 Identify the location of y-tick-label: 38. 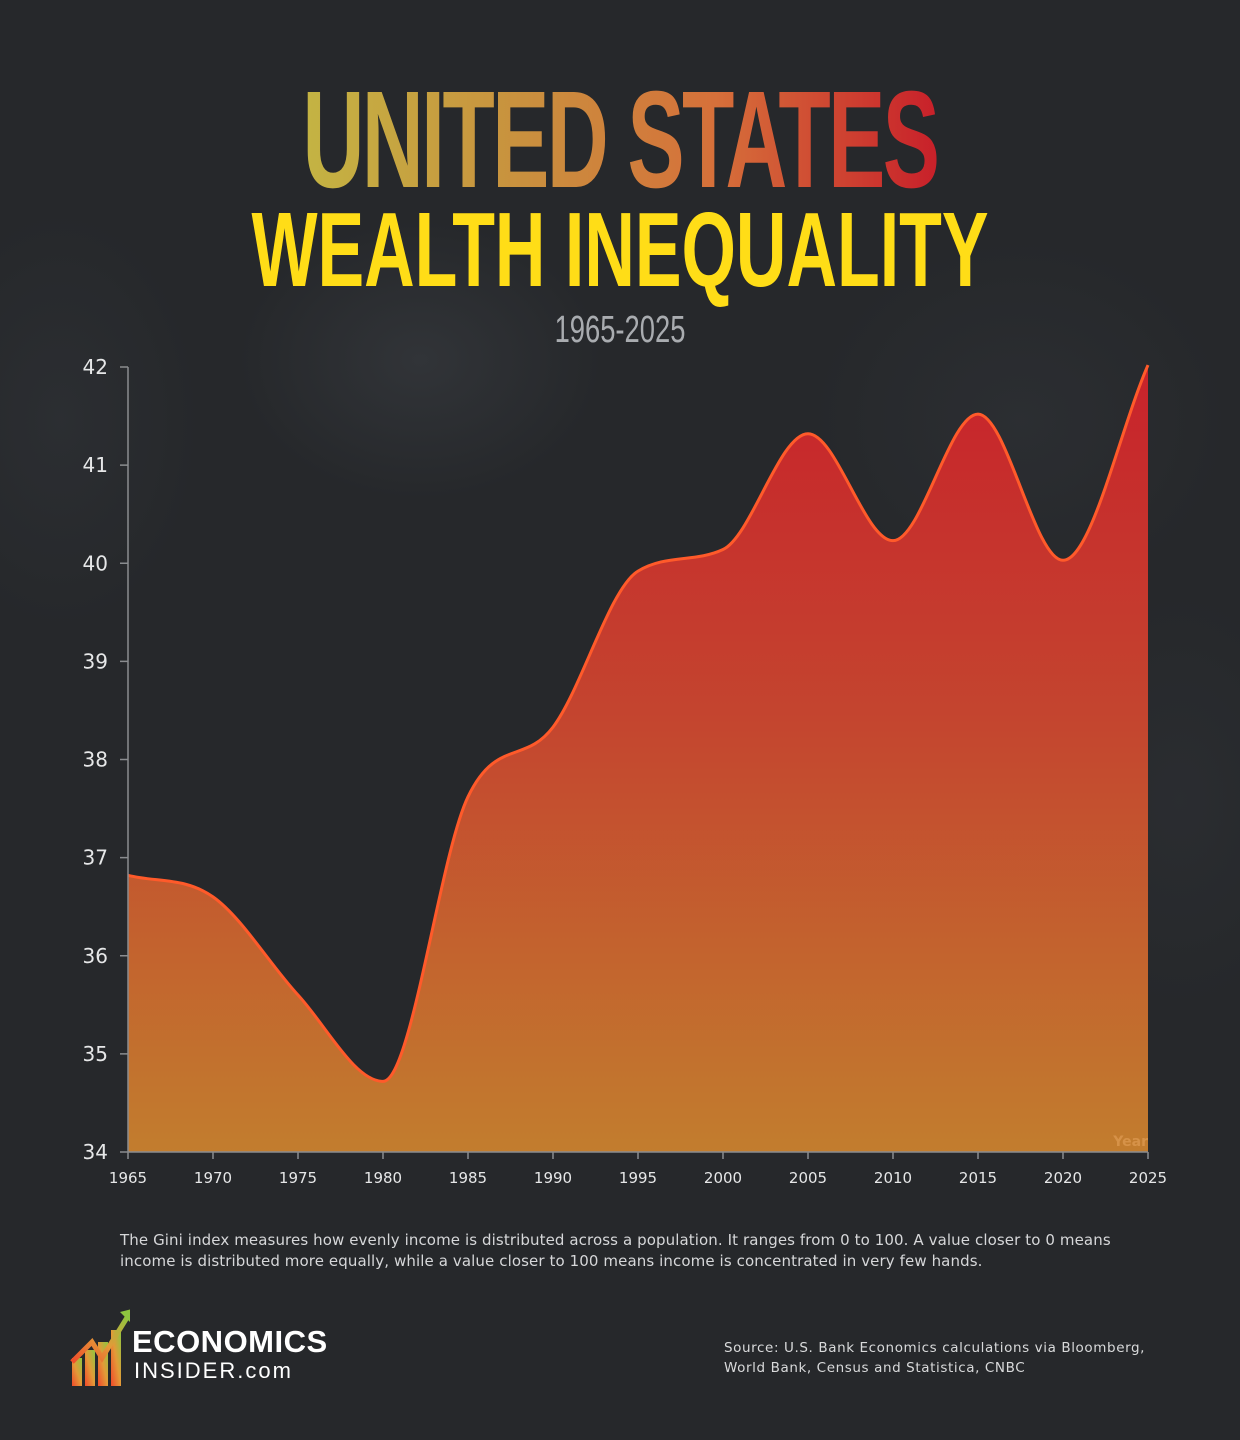
(95, 760).